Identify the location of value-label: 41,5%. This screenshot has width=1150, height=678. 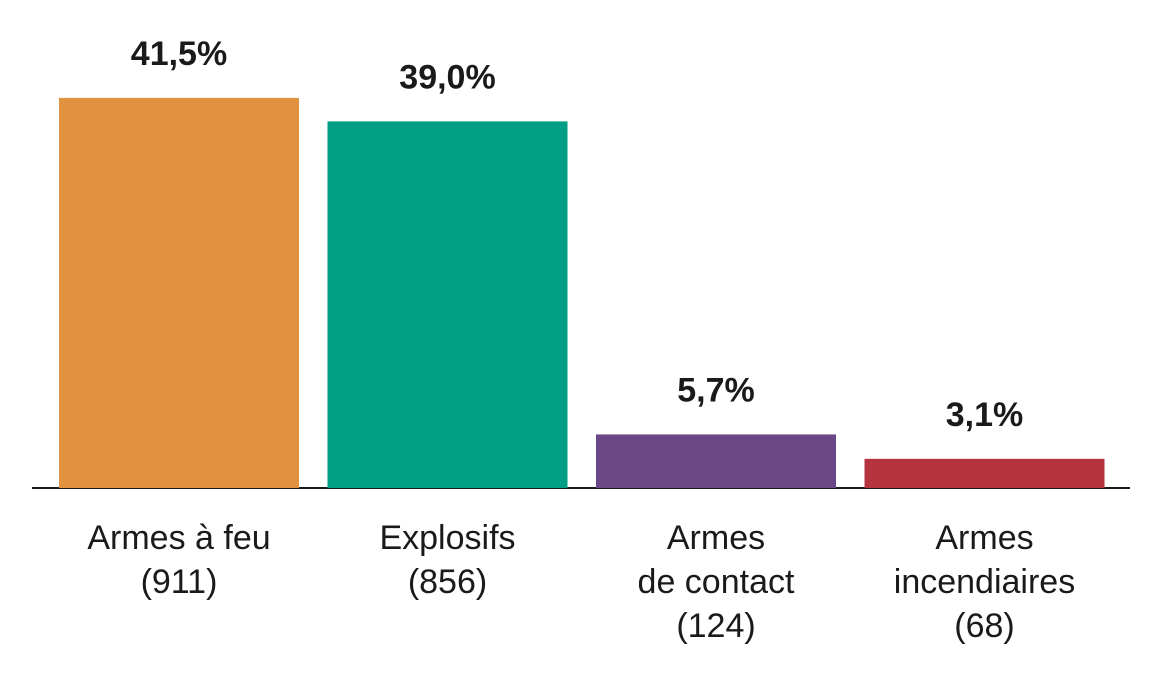
(179, 54).